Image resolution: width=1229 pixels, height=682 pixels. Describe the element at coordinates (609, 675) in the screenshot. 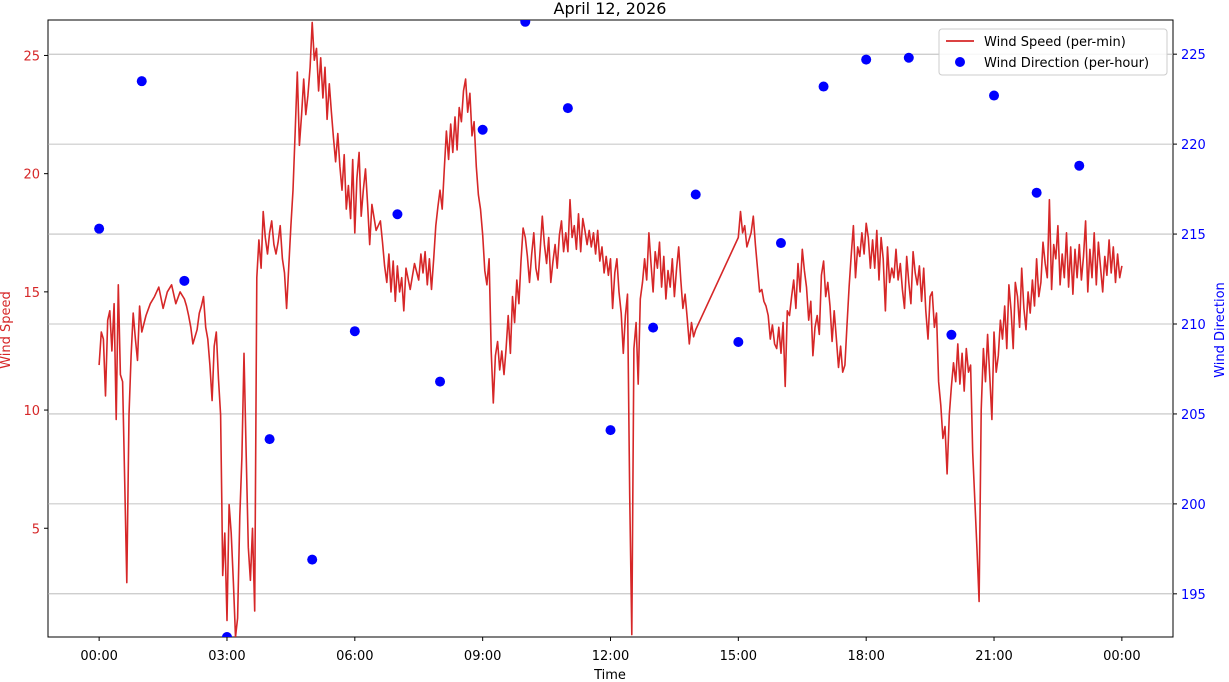

I see `x-axis-label: Time` at that location.